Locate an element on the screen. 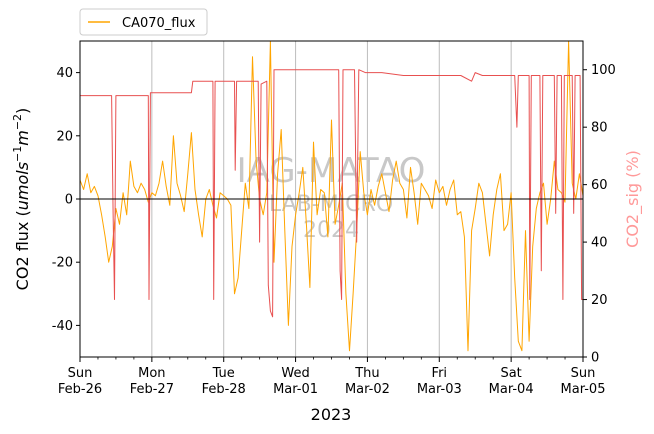  x-tick-label-date: Feb-26 is located at coordinates (80, 389).